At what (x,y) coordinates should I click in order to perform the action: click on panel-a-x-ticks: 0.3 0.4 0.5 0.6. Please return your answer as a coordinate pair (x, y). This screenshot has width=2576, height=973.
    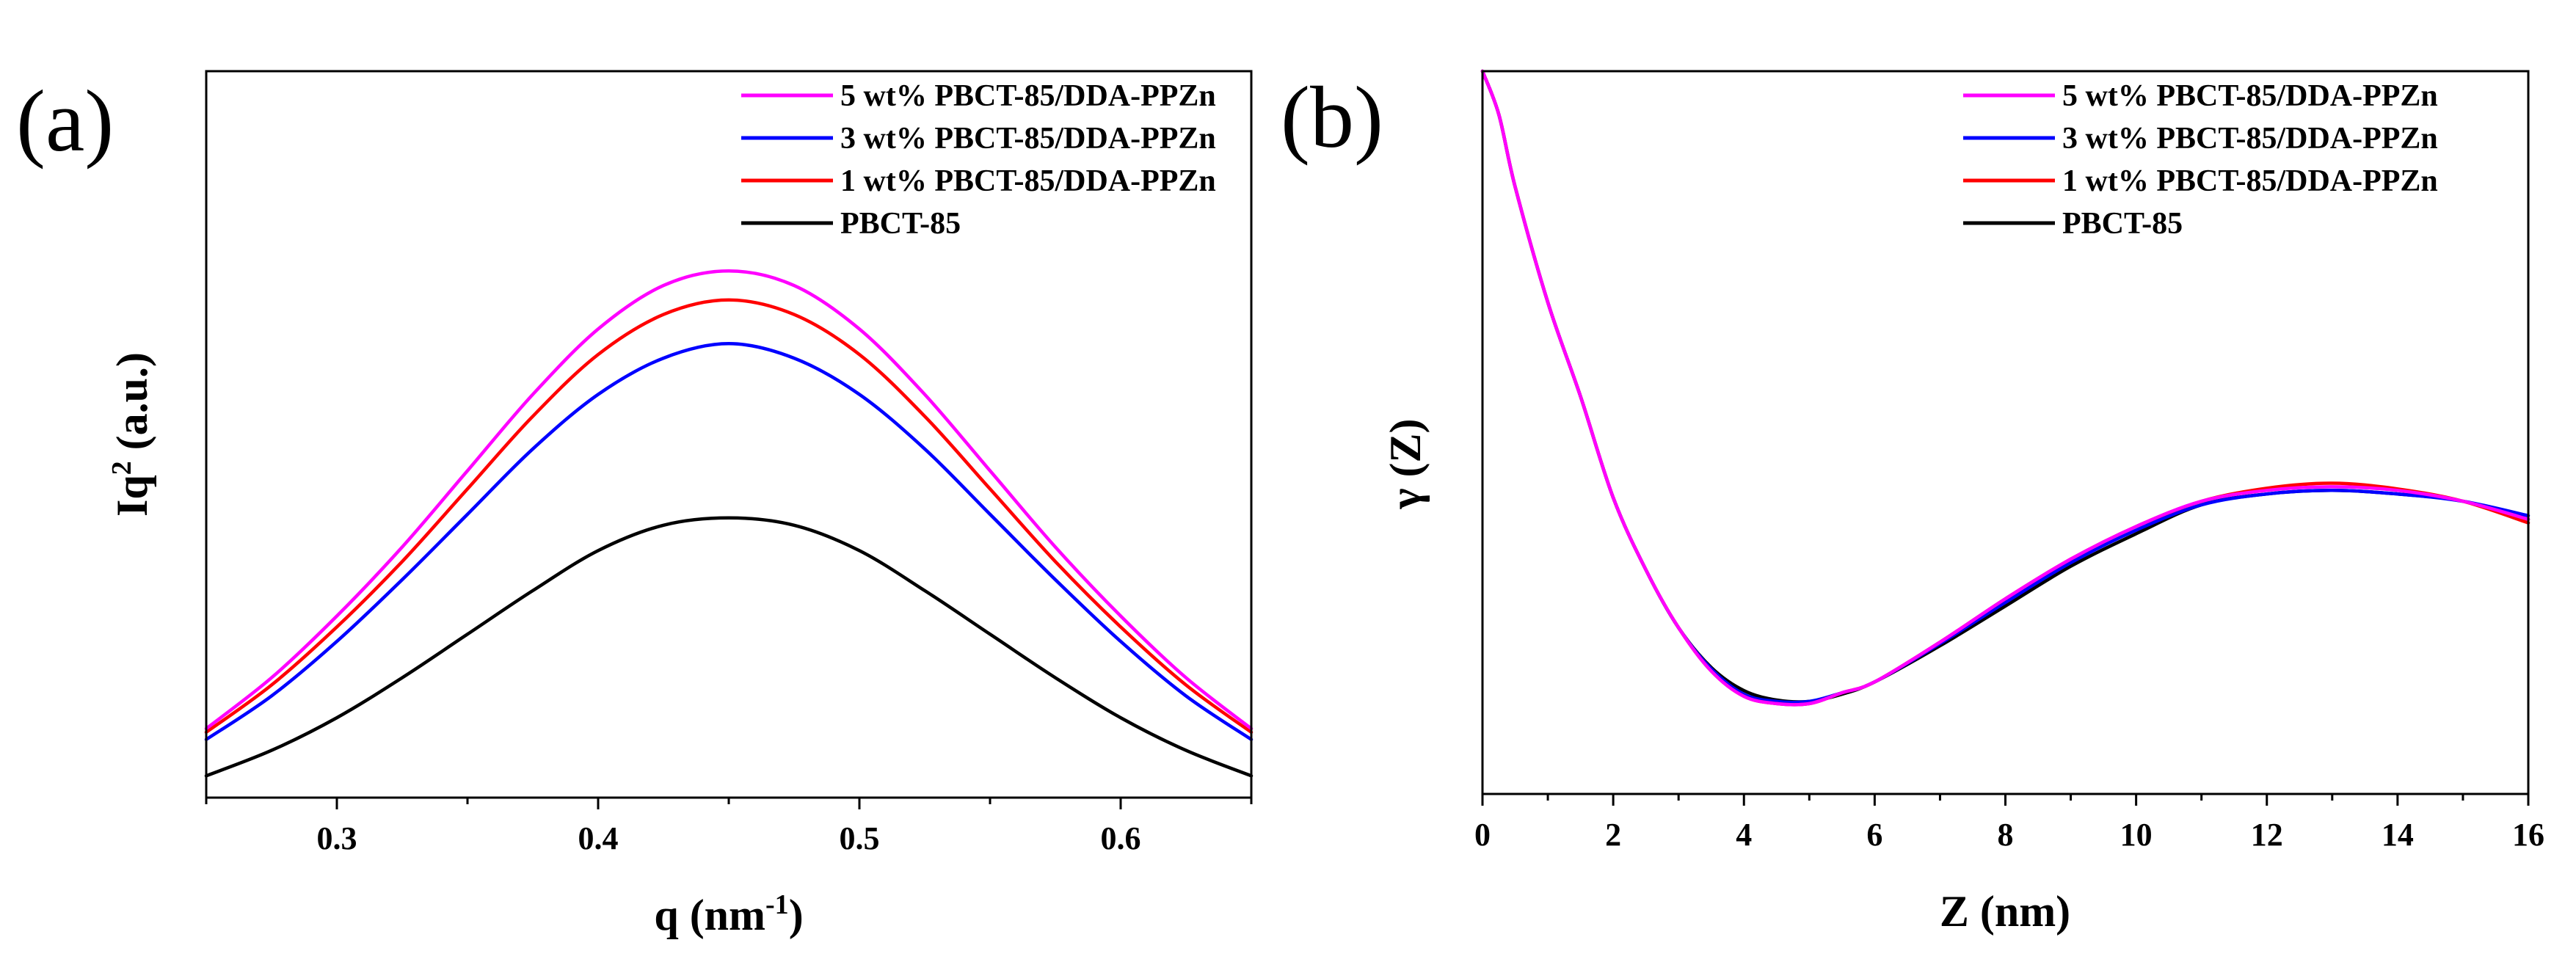
    Looking at the image, I should click on (729, 827).